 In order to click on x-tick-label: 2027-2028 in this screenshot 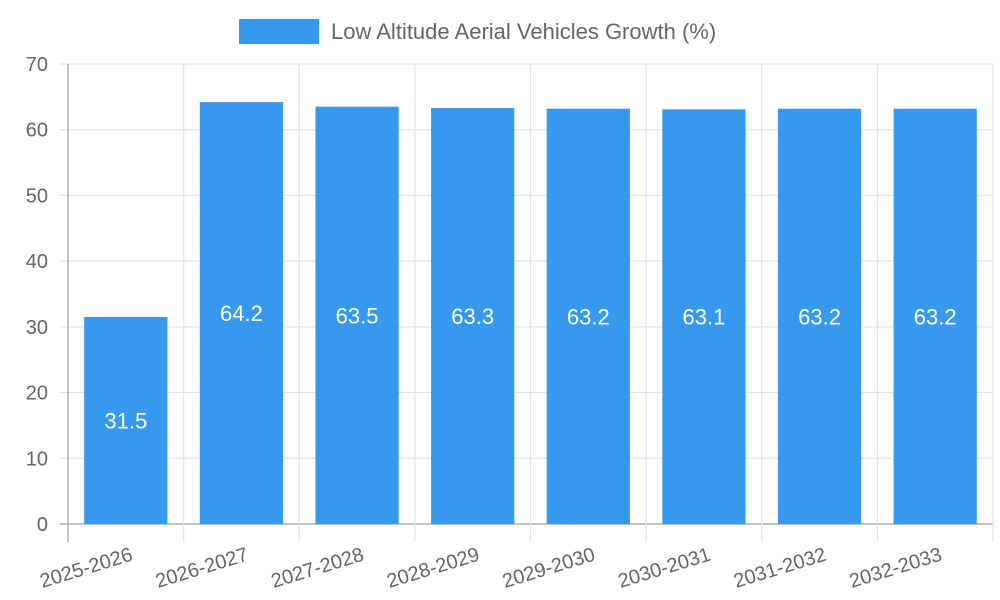, I will do `click(318, 568)`.